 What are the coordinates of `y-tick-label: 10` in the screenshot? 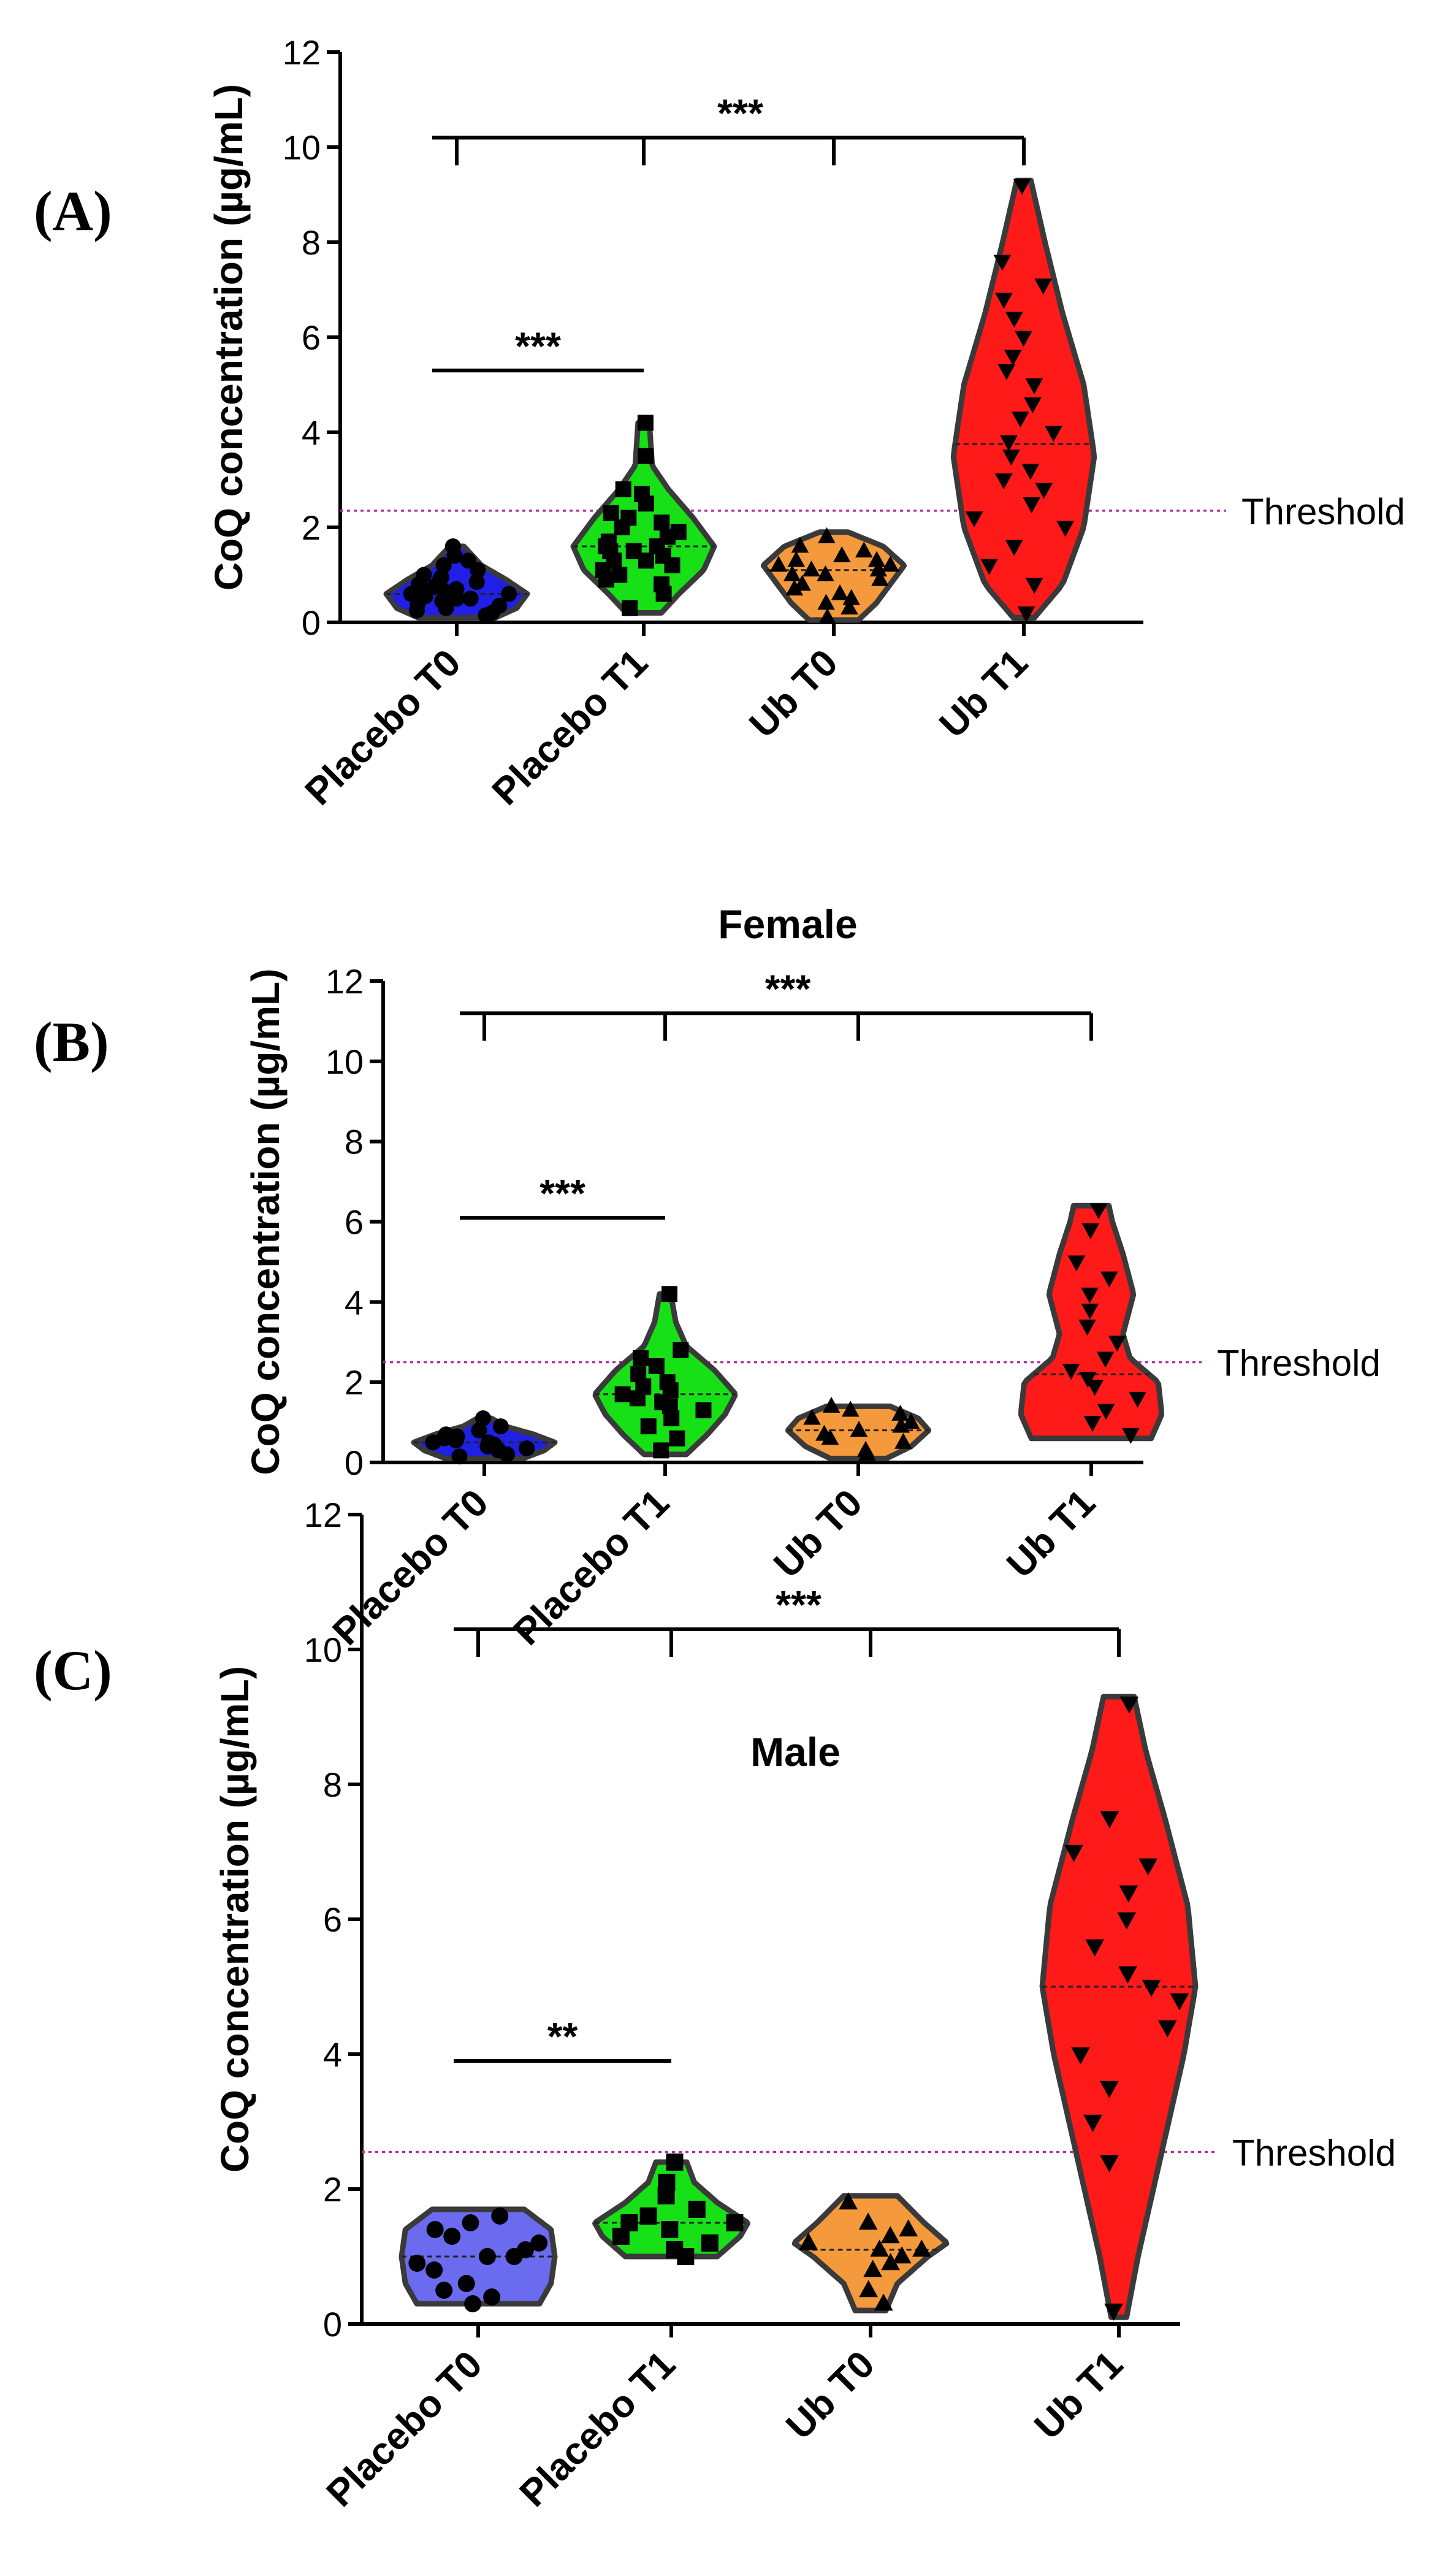 It's located at (345, 1061).